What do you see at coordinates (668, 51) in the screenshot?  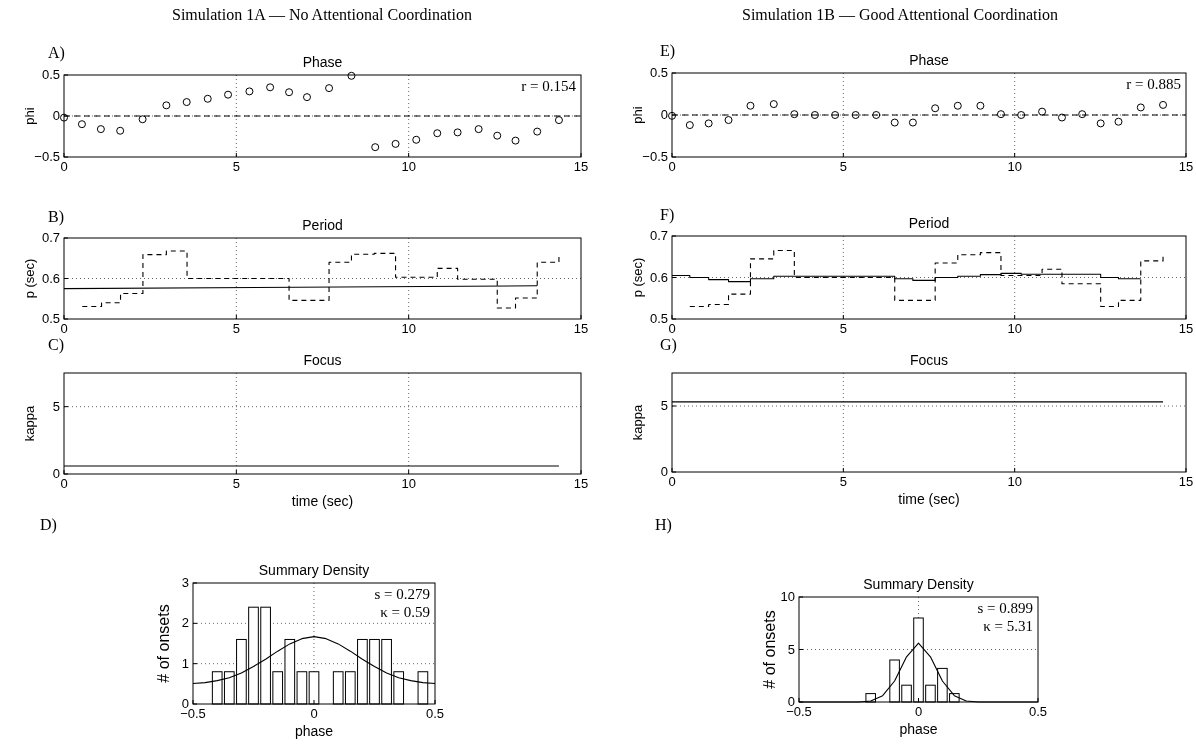 I see `text: E)` at bounding box center [668, 51].